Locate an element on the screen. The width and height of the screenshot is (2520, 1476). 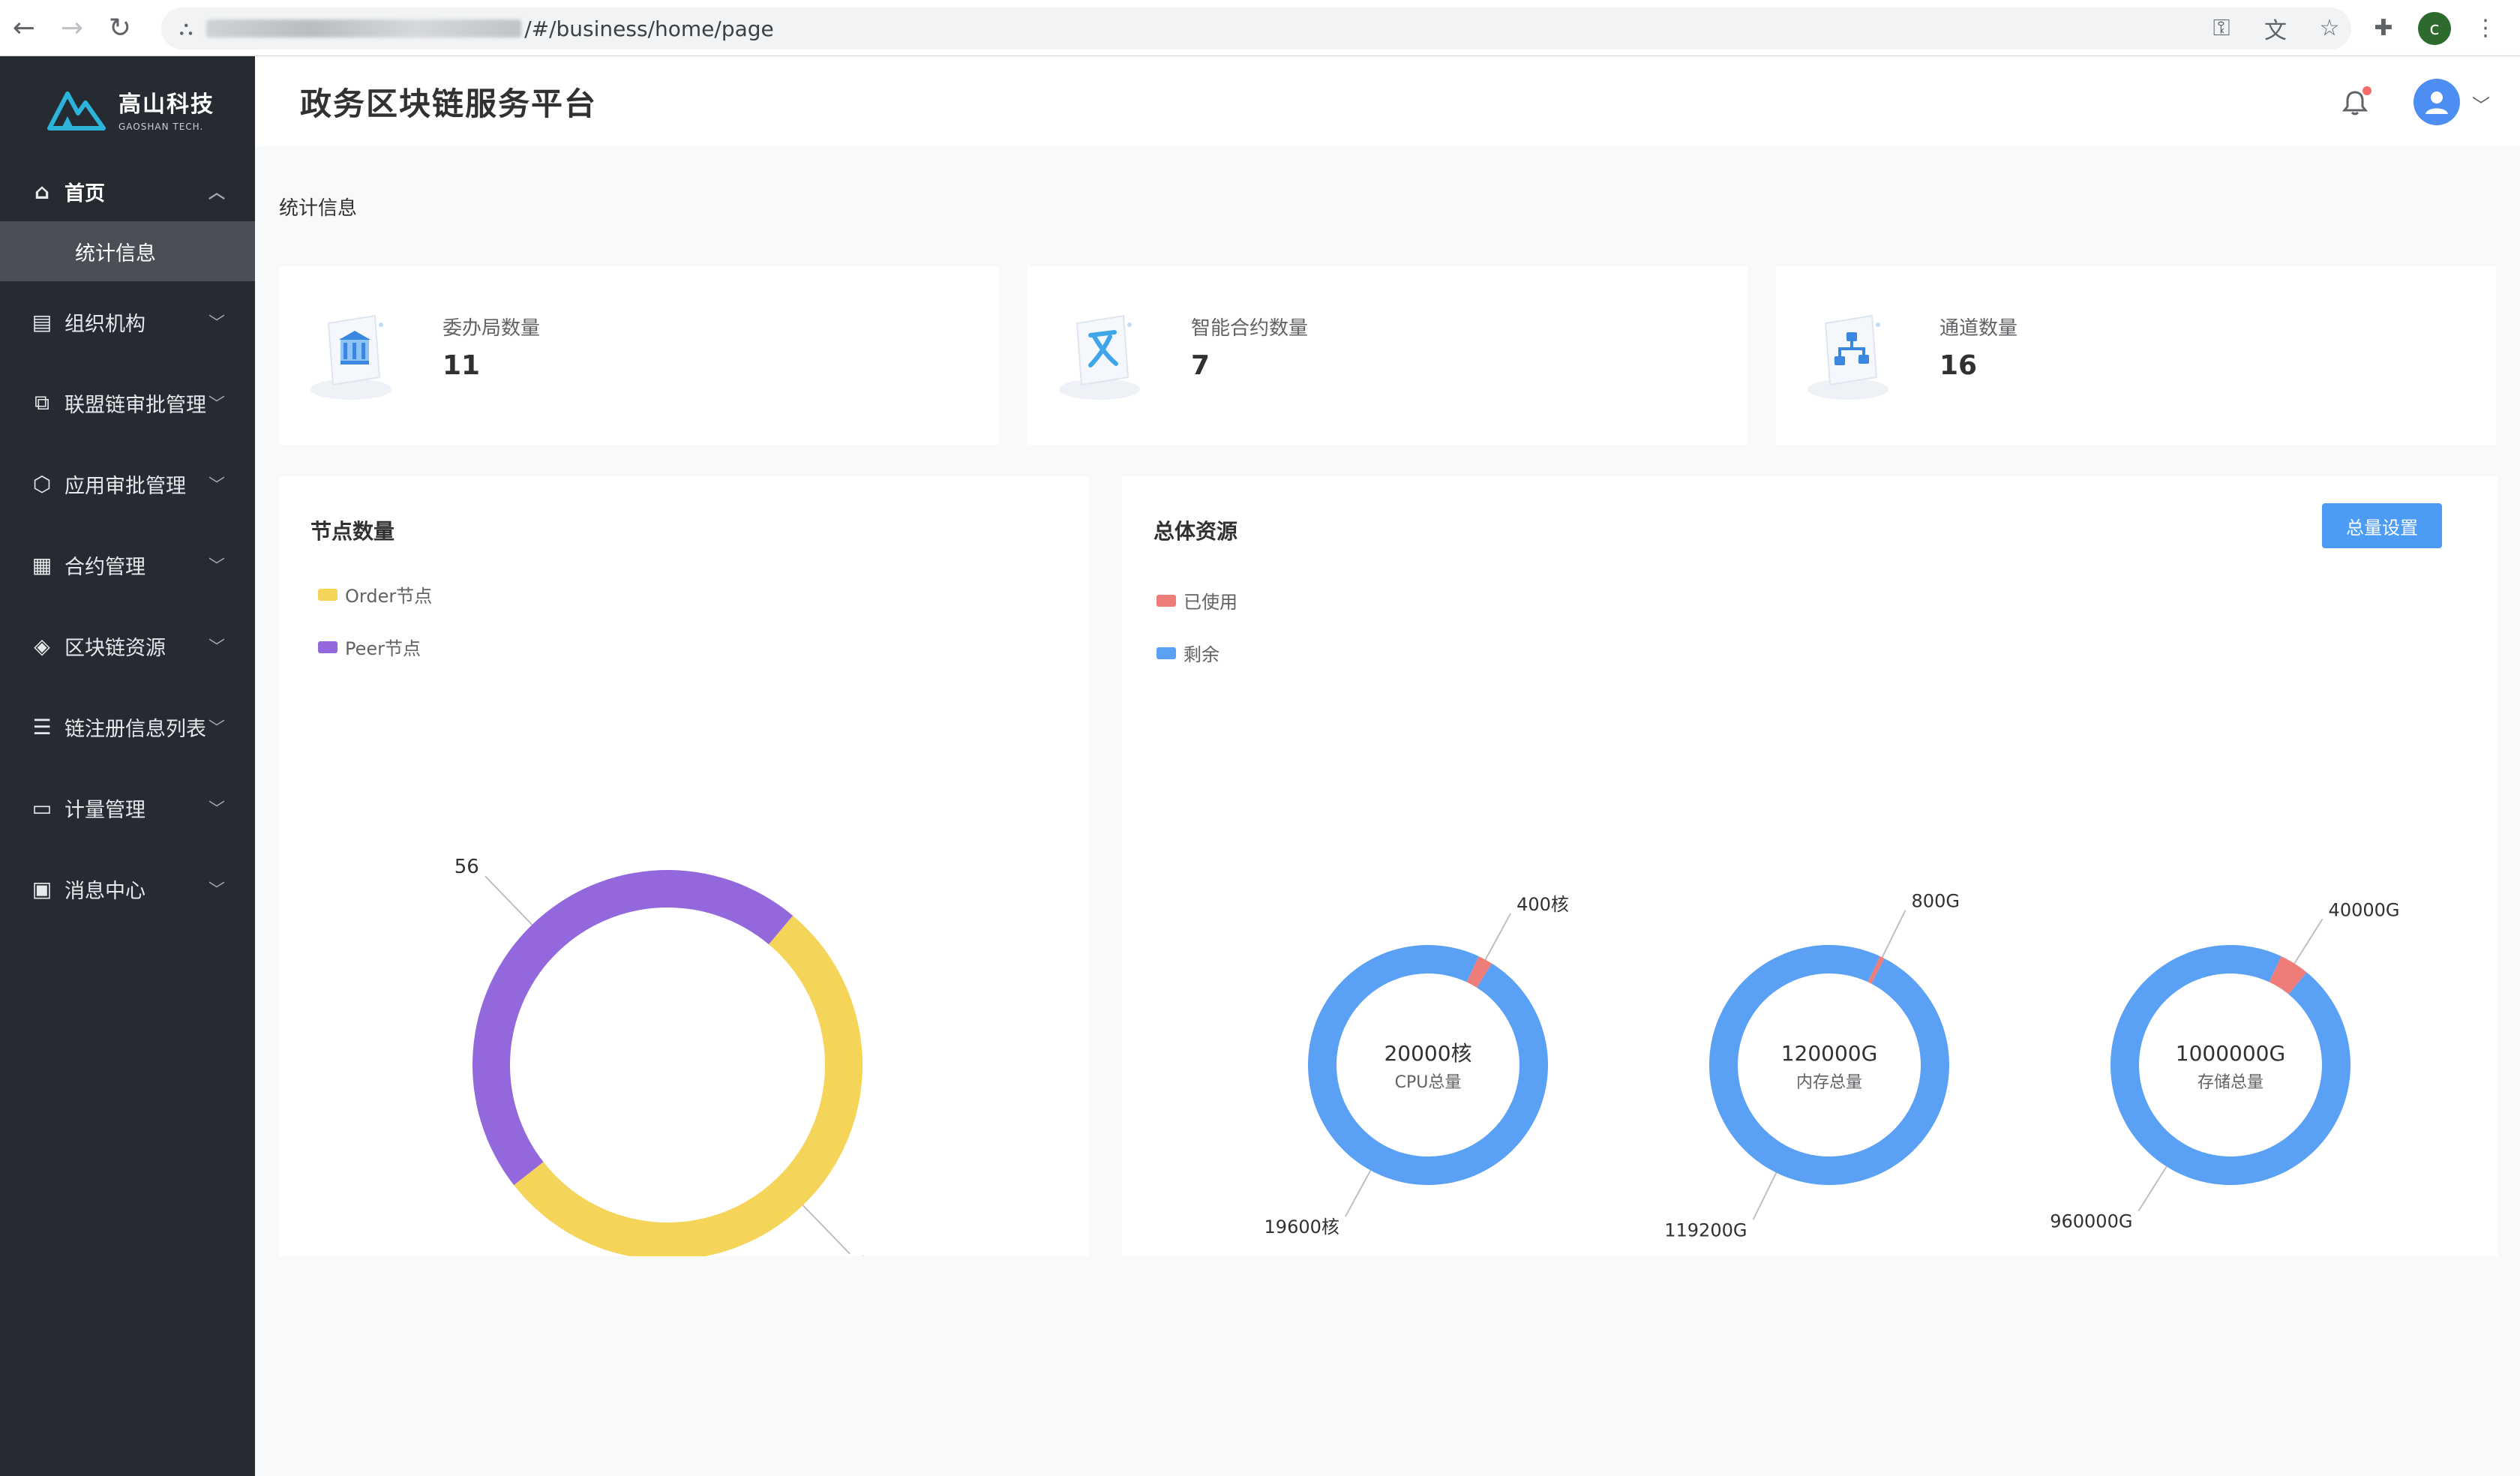
org-icon: ▤ is located at coordinates (42, 321).